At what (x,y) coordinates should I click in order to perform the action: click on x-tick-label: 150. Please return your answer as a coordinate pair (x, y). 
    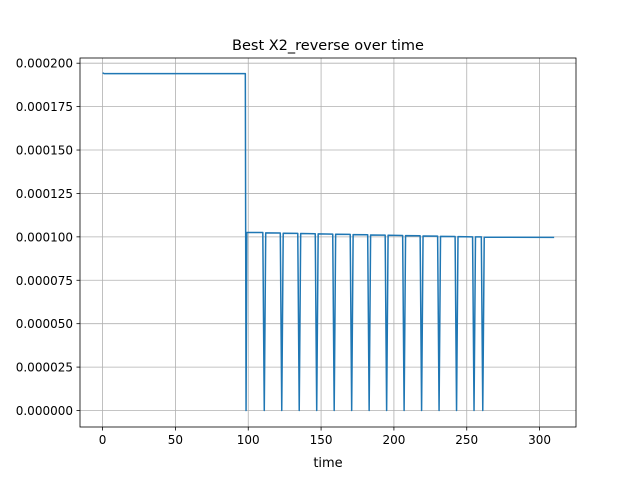
    Looking at the image, I should click on (321, 440).